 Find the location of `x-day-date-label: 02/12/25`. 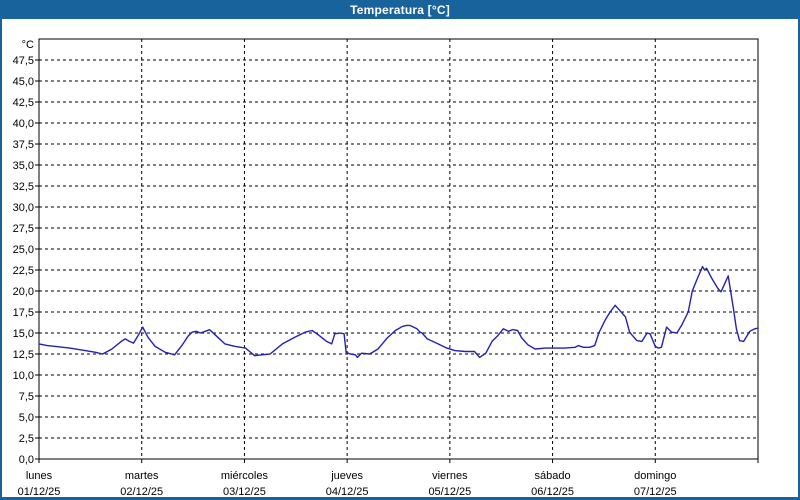

x-day-date-label: 02/12/25 is located at coordinates (141, 491).